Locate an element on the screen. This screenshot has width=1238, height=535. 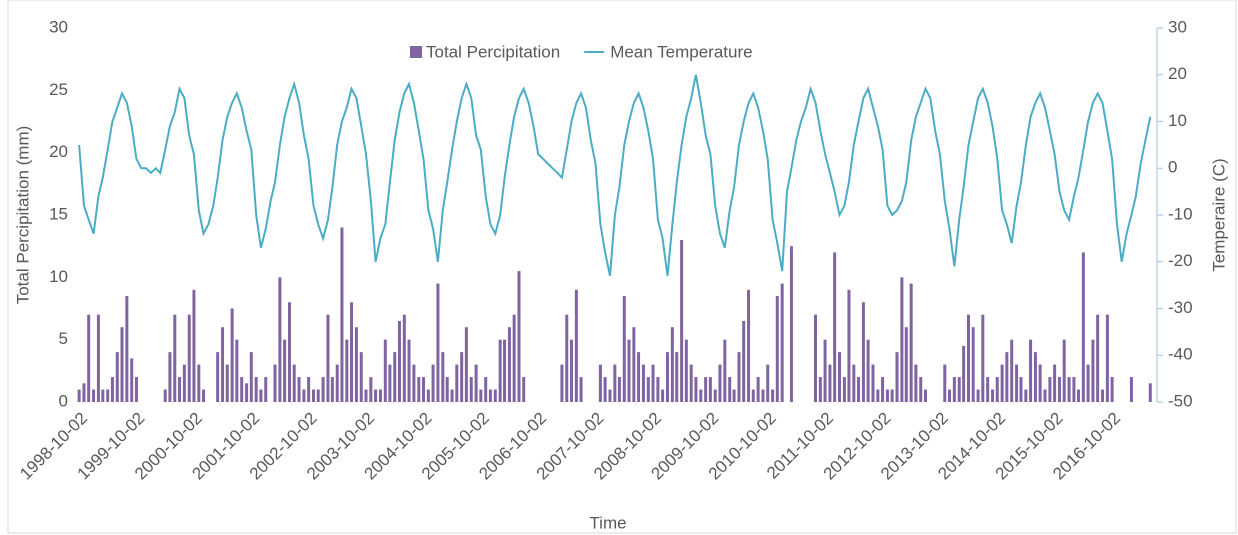
y2-tick-label: 30 is located at coordinates (1177, 26).